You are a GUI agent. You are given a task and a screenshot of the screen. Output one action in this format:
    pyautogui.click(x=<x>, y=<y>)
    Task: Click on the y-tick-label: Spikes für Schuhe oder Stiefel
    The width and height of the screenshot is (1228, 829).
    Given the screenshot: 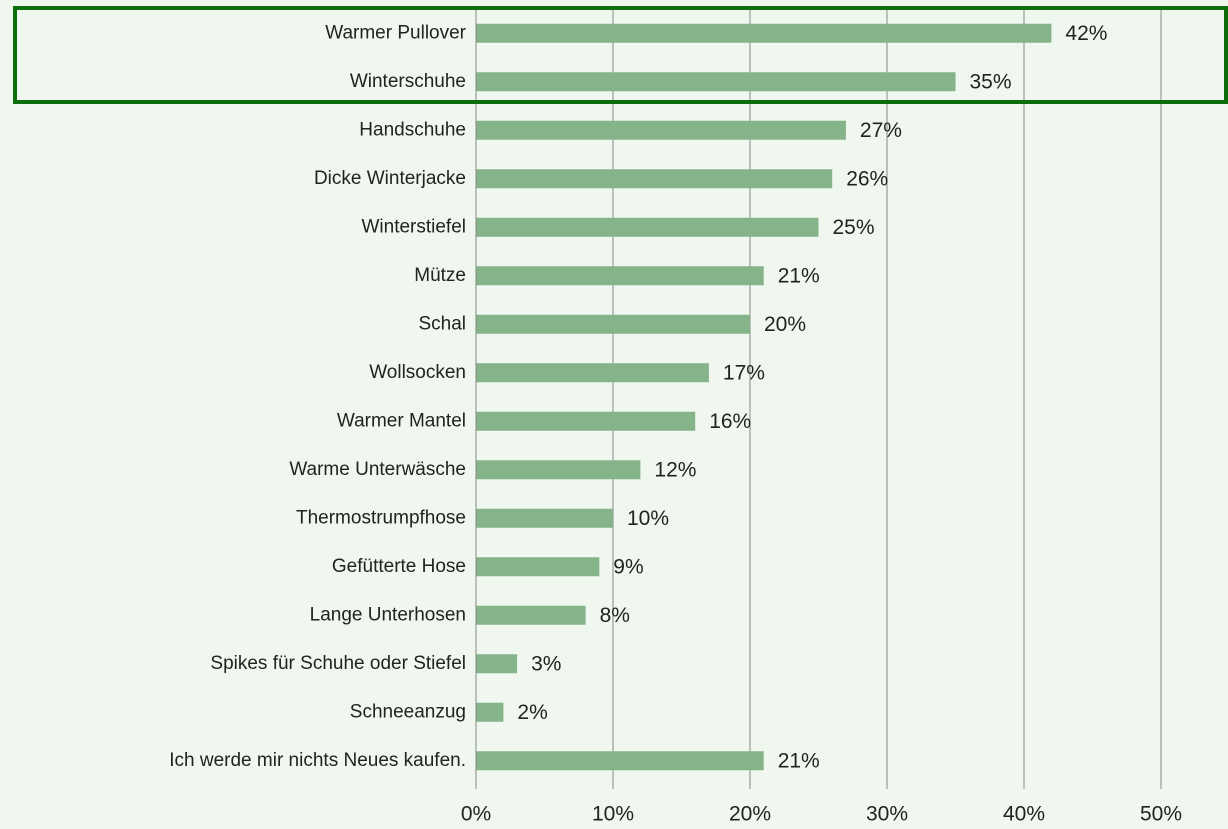 What is the action you would take?
    pyautogui.click(x=338, y=663)
    